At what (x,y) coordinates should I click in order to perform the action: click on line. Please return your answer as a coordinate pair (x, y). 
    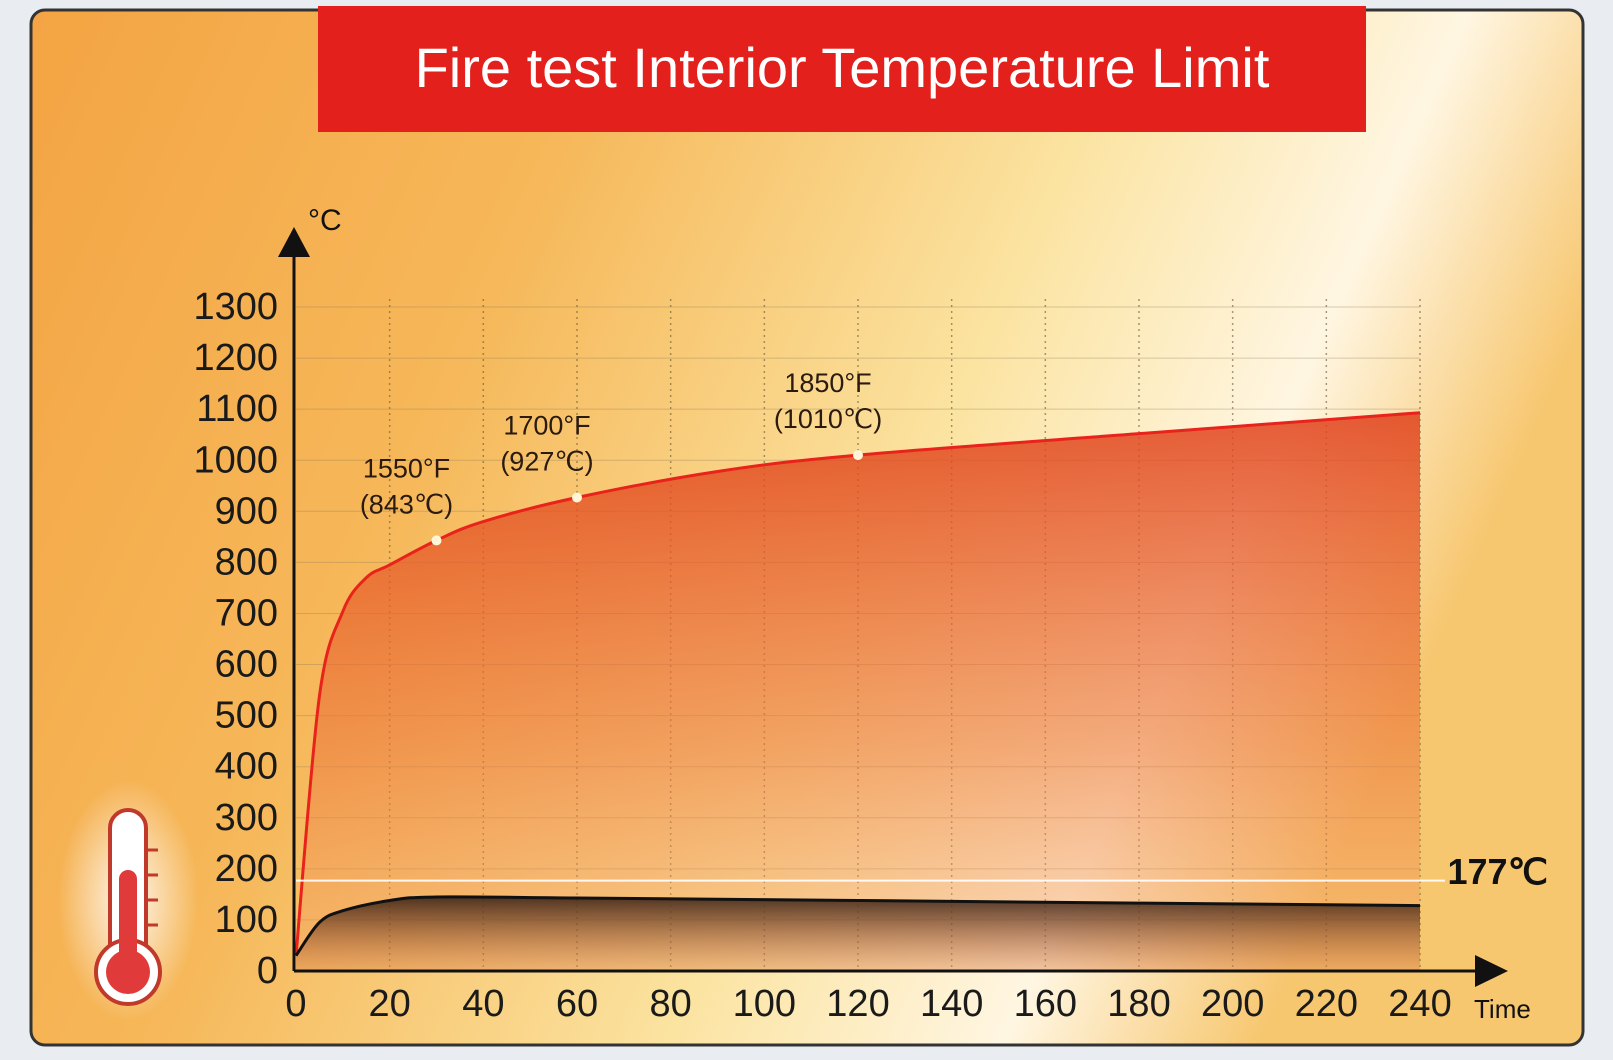
    Looking at the image, I should click on (857, 926).